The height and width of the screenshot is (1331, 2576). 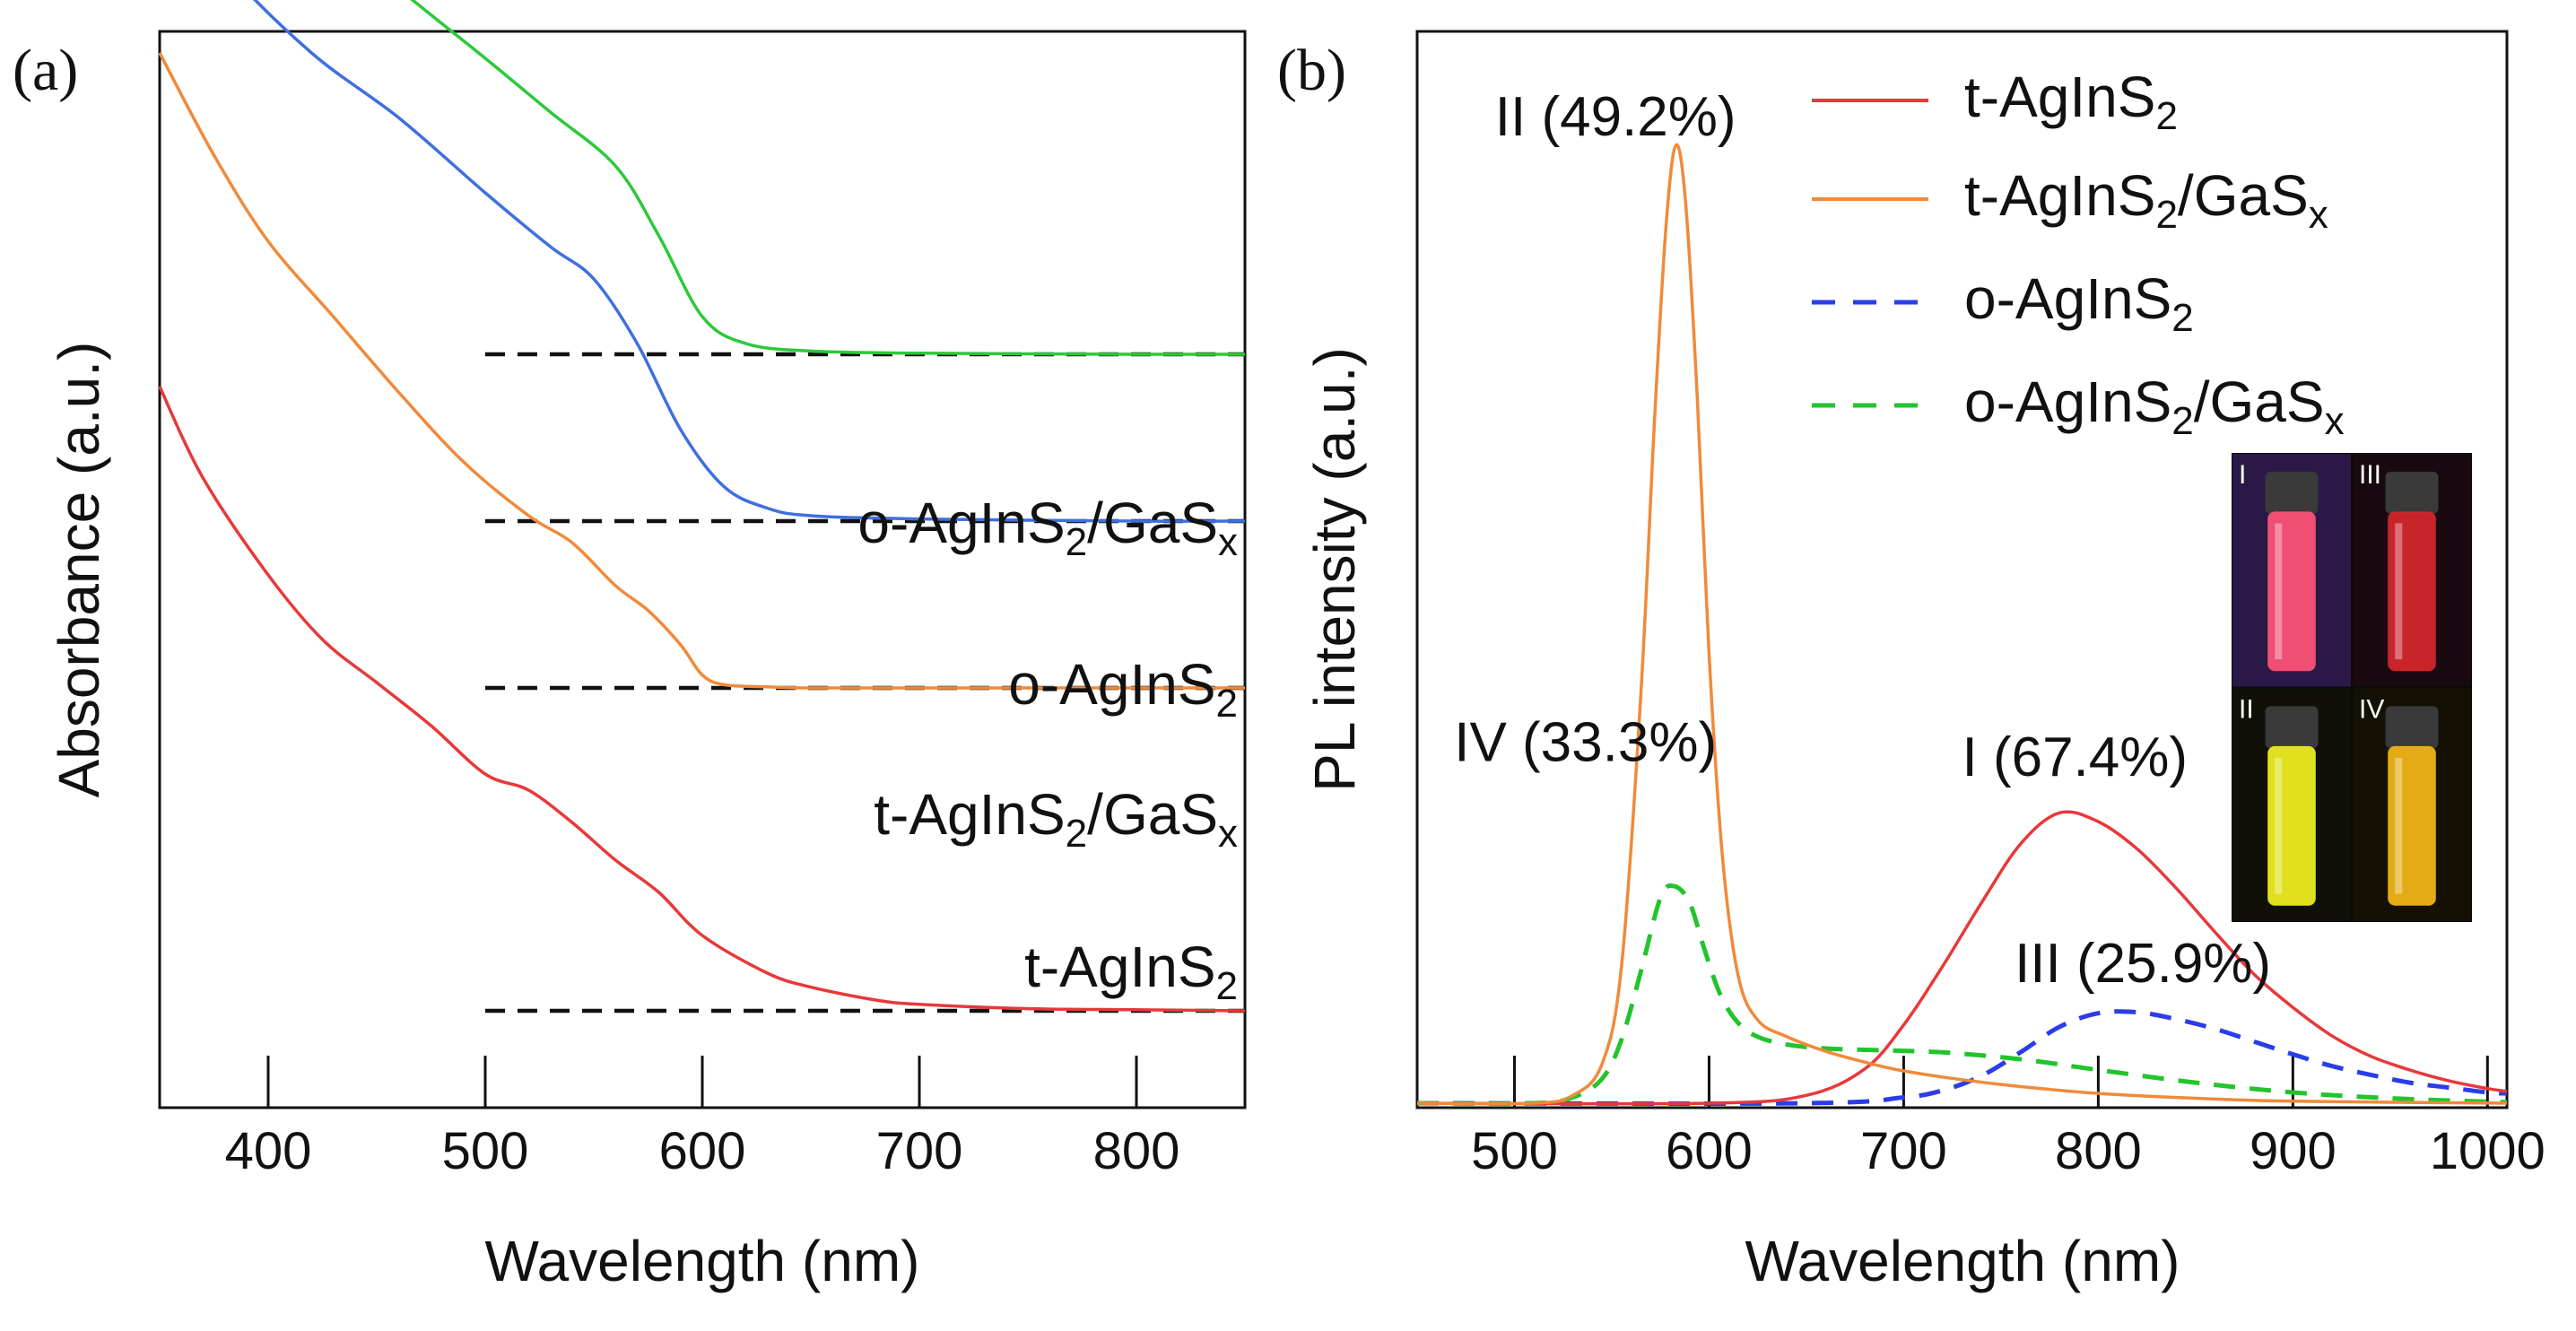 What do you see at coordinates (2143, 964) in the screenshot?
I see `panel-b-annotation-4: III (25.9%)` at bounding box center [2143, 964].